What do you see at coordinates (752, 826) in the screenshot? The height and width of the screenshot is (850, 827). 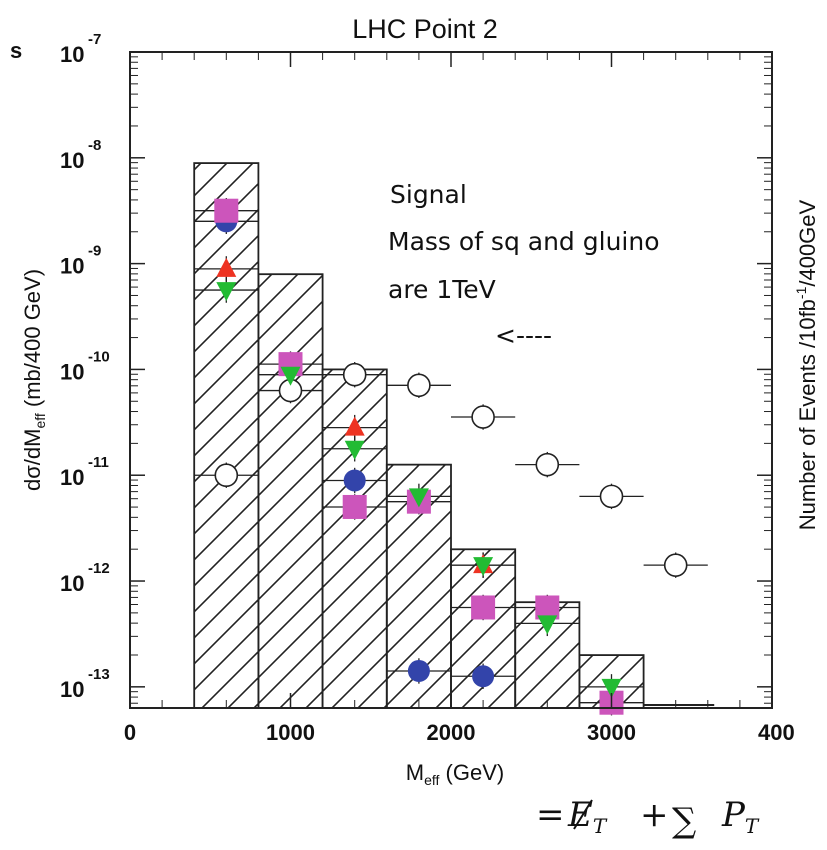 I see `formula-pt-sub: T` at bounding box center [752, 826].